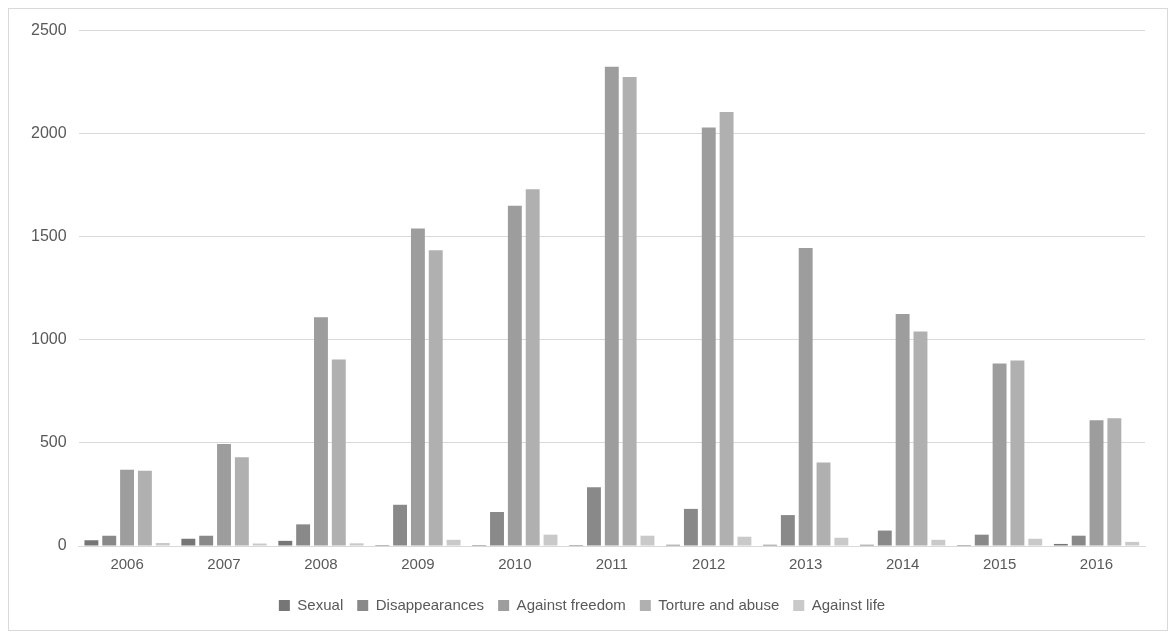  Describe the element at coordinates (571, 604) in the screenshot. I see `legend-label: Against freedom` at that location.